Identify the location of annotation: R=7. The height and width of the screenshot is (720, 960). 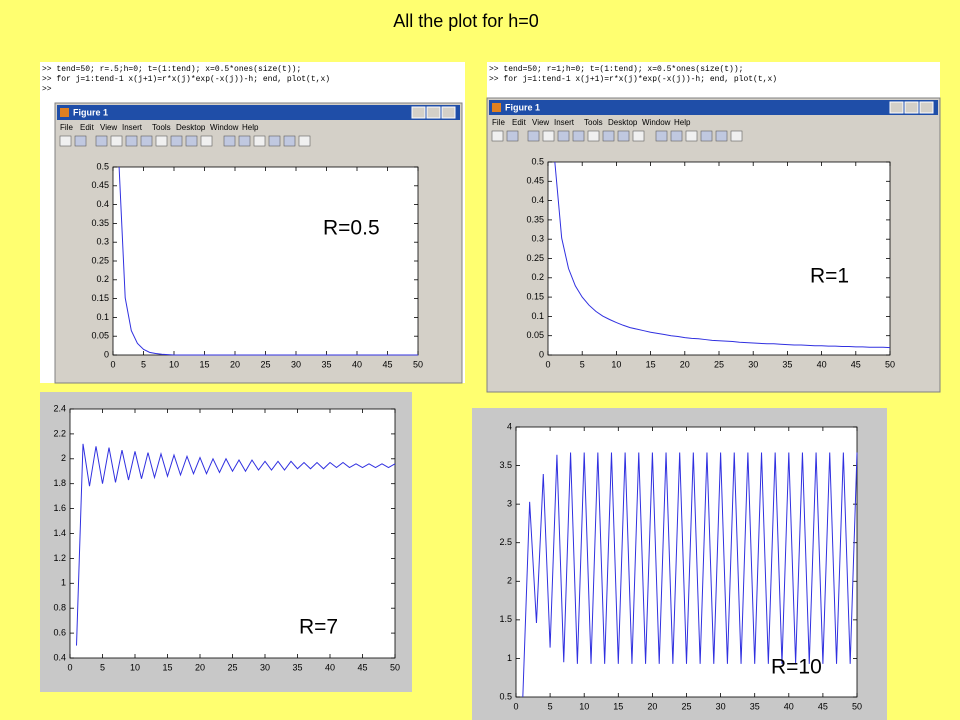
(318, 627).